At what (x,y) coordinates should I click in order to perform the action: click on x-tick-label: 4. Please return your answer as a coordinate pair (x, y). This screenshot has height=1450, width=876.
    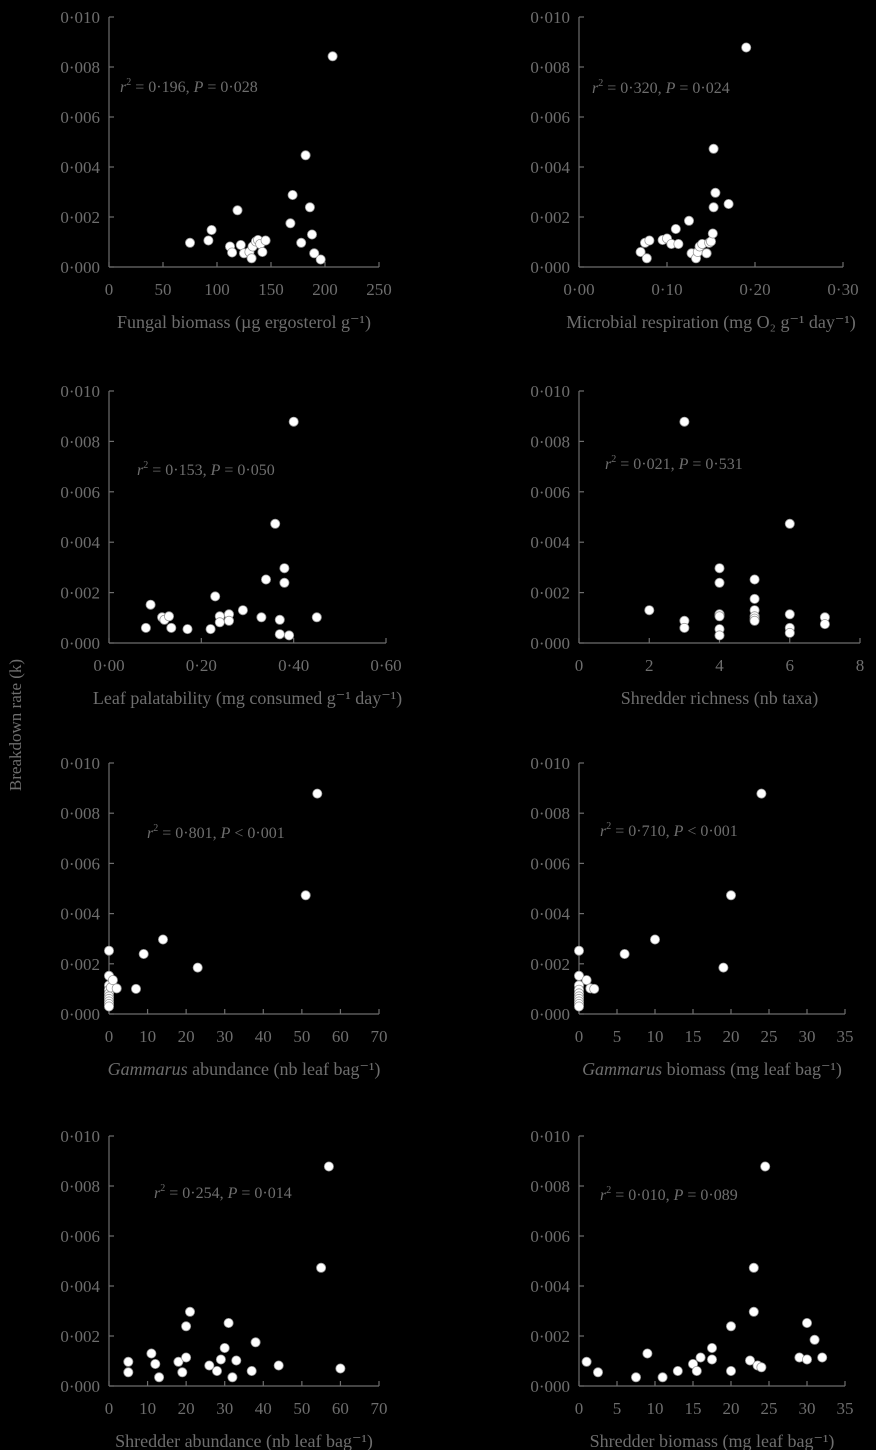
    Looking at the image, I should click on (719, 665).